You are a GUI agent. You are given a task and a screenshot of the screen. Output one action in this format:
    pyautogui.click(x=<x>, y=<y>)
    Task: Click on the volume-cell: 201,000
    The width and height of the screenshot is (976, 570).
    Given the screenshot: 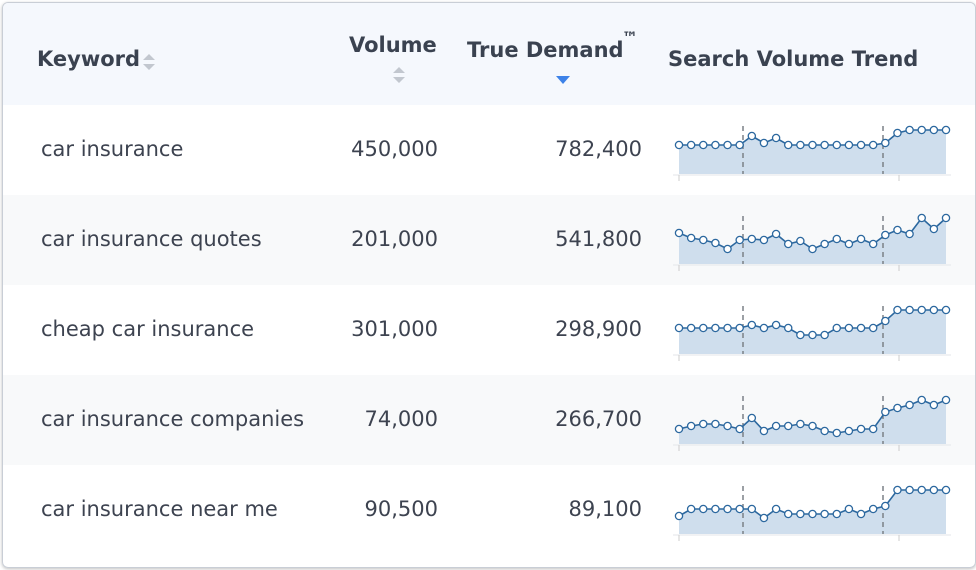 What is the action you would take?
    pyautogui.click(x=394, y=239)
    